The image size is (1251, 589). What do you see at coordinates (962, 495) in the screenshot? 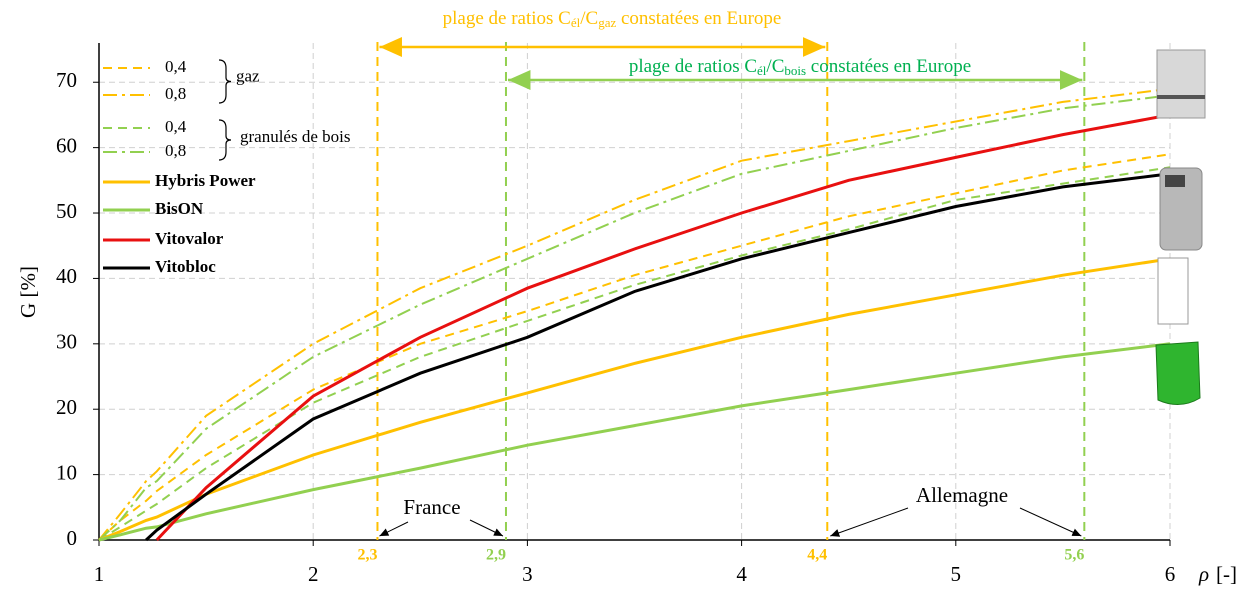
I see `annotation: Allemagne` at bounding box center [962, 495].